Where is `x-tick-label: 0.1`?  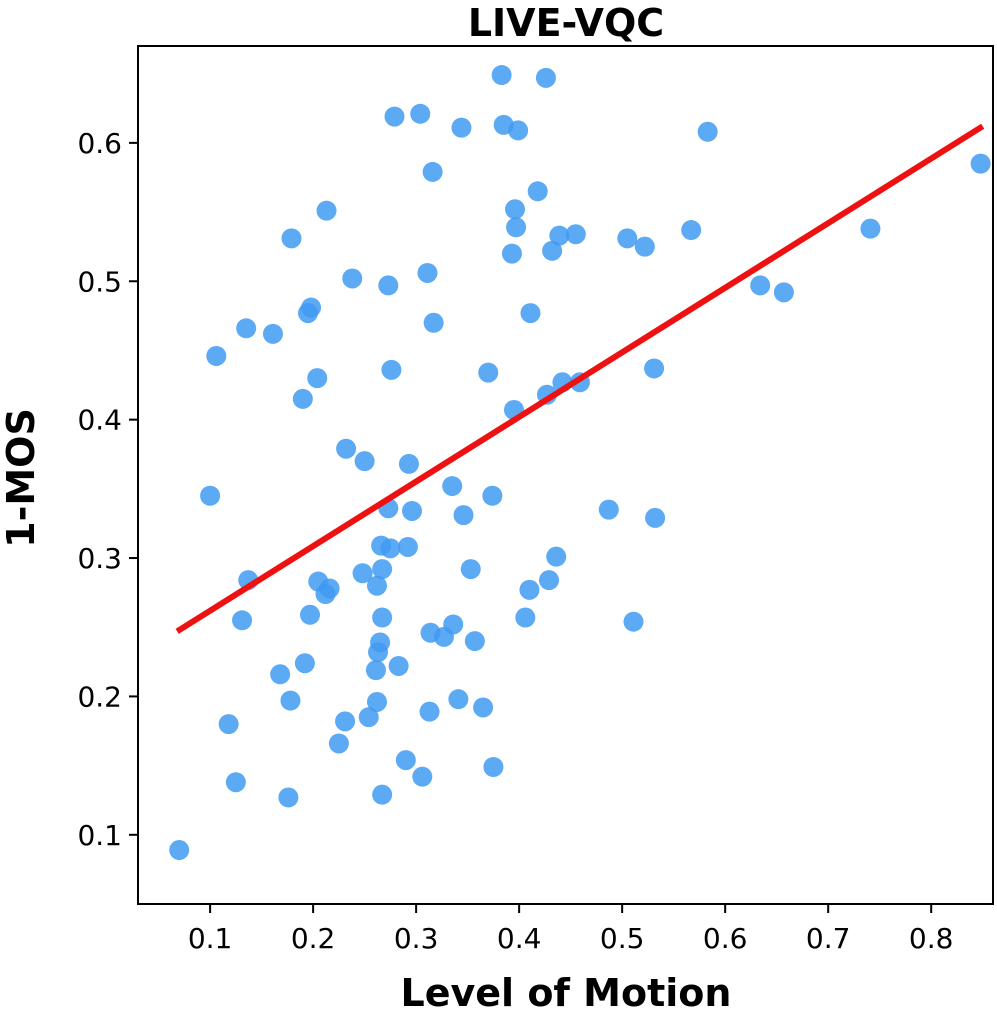
x-tick-label: 0.1 is located at coordinates (210, 938).